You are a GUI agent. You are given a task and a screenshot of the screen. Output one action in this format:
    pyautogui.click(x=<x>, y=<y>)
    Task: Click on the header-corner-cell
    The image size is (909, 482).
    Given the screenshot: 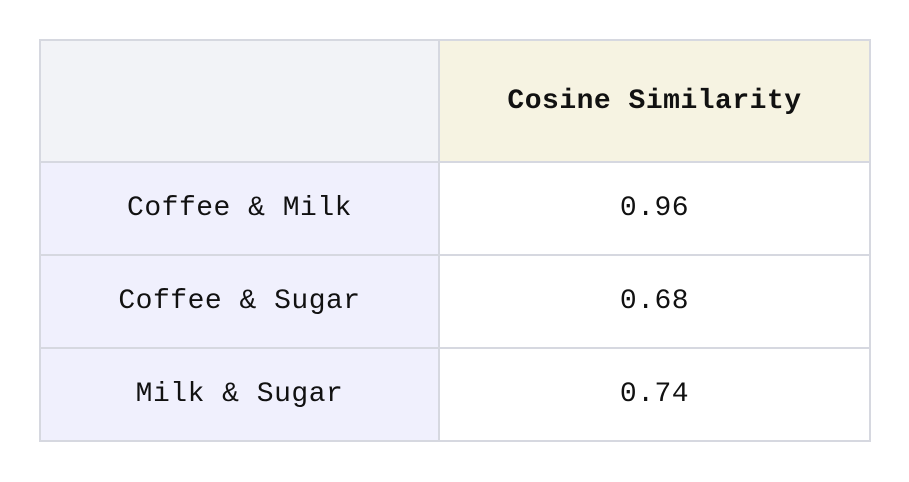 What is the action you would take?
    pyautogui.click(x=239, y=101)
    